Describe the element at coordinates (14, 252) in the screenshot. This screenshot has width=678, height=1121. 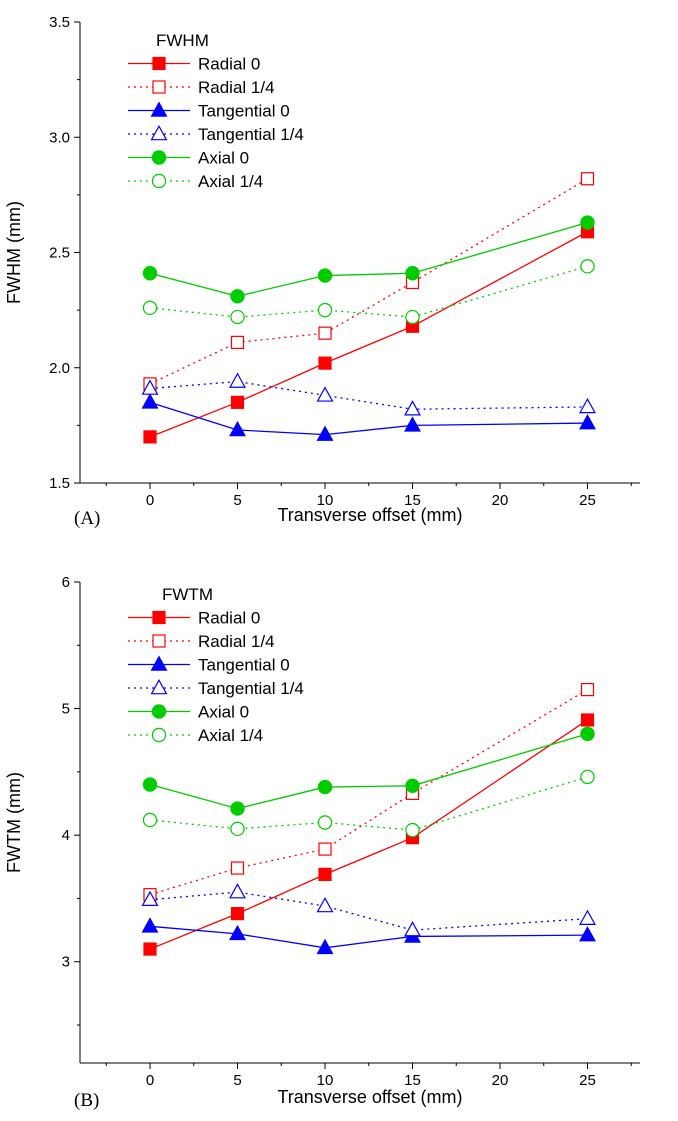
I see `y-axis-title: FWHM (mm)` at that location.